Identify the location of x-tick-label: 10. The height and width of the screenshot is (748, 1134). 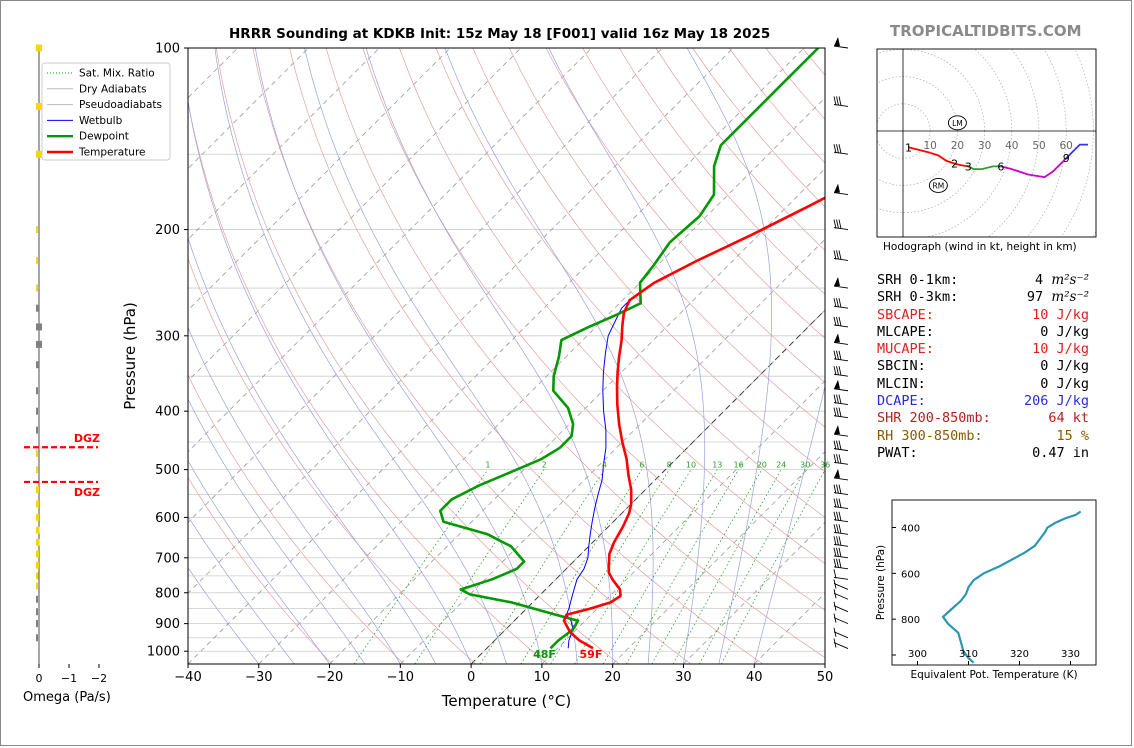
(542, 677).